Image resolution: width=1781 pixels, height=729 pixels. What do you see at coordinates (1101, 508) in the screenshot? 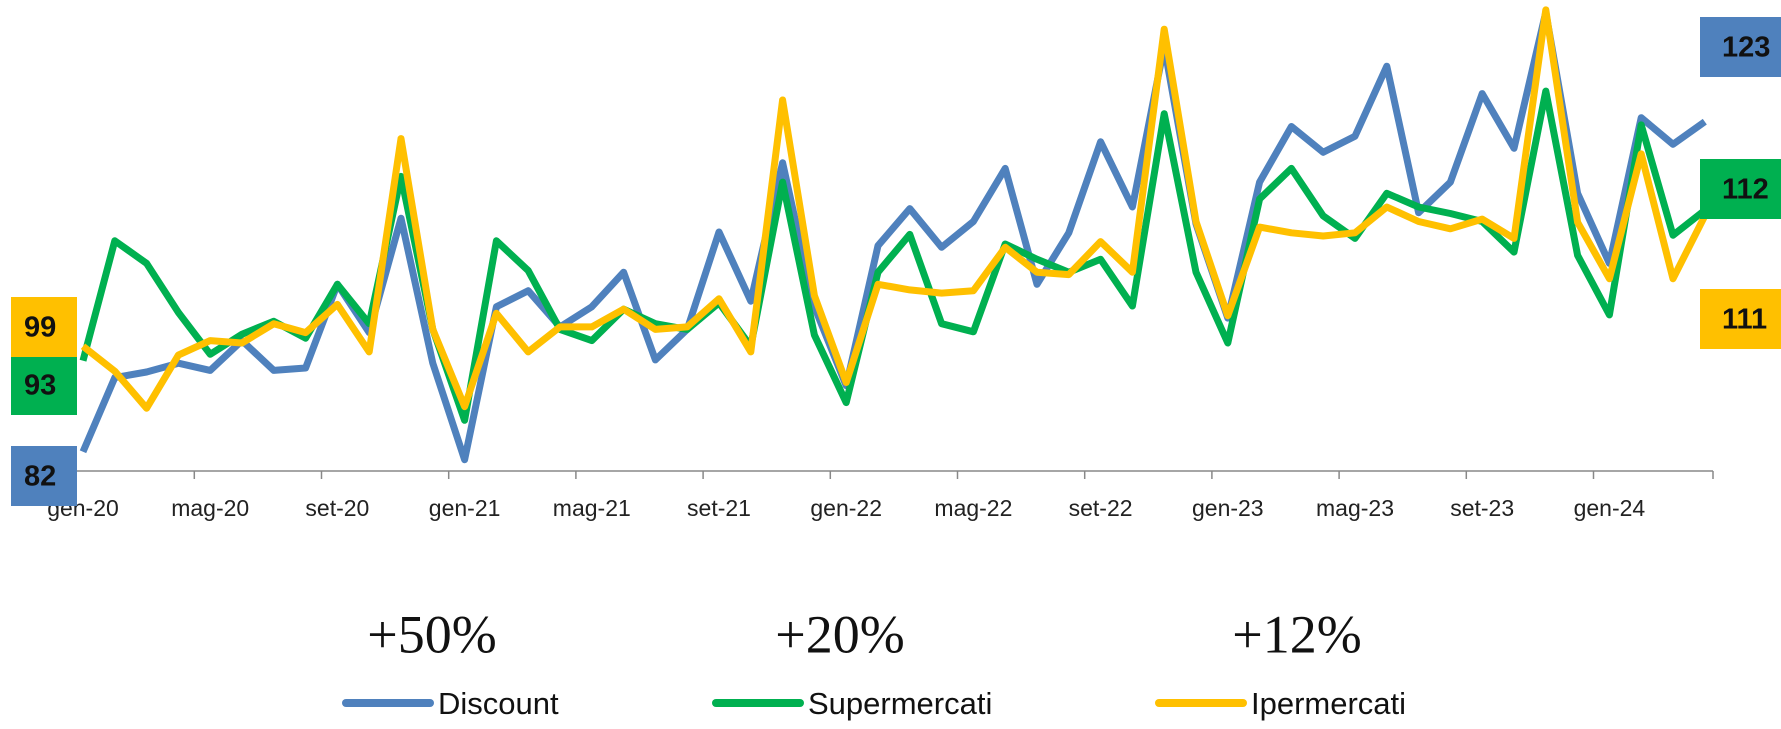
I see `x-tick-label: set-22` at bounding box center [1101, 508].